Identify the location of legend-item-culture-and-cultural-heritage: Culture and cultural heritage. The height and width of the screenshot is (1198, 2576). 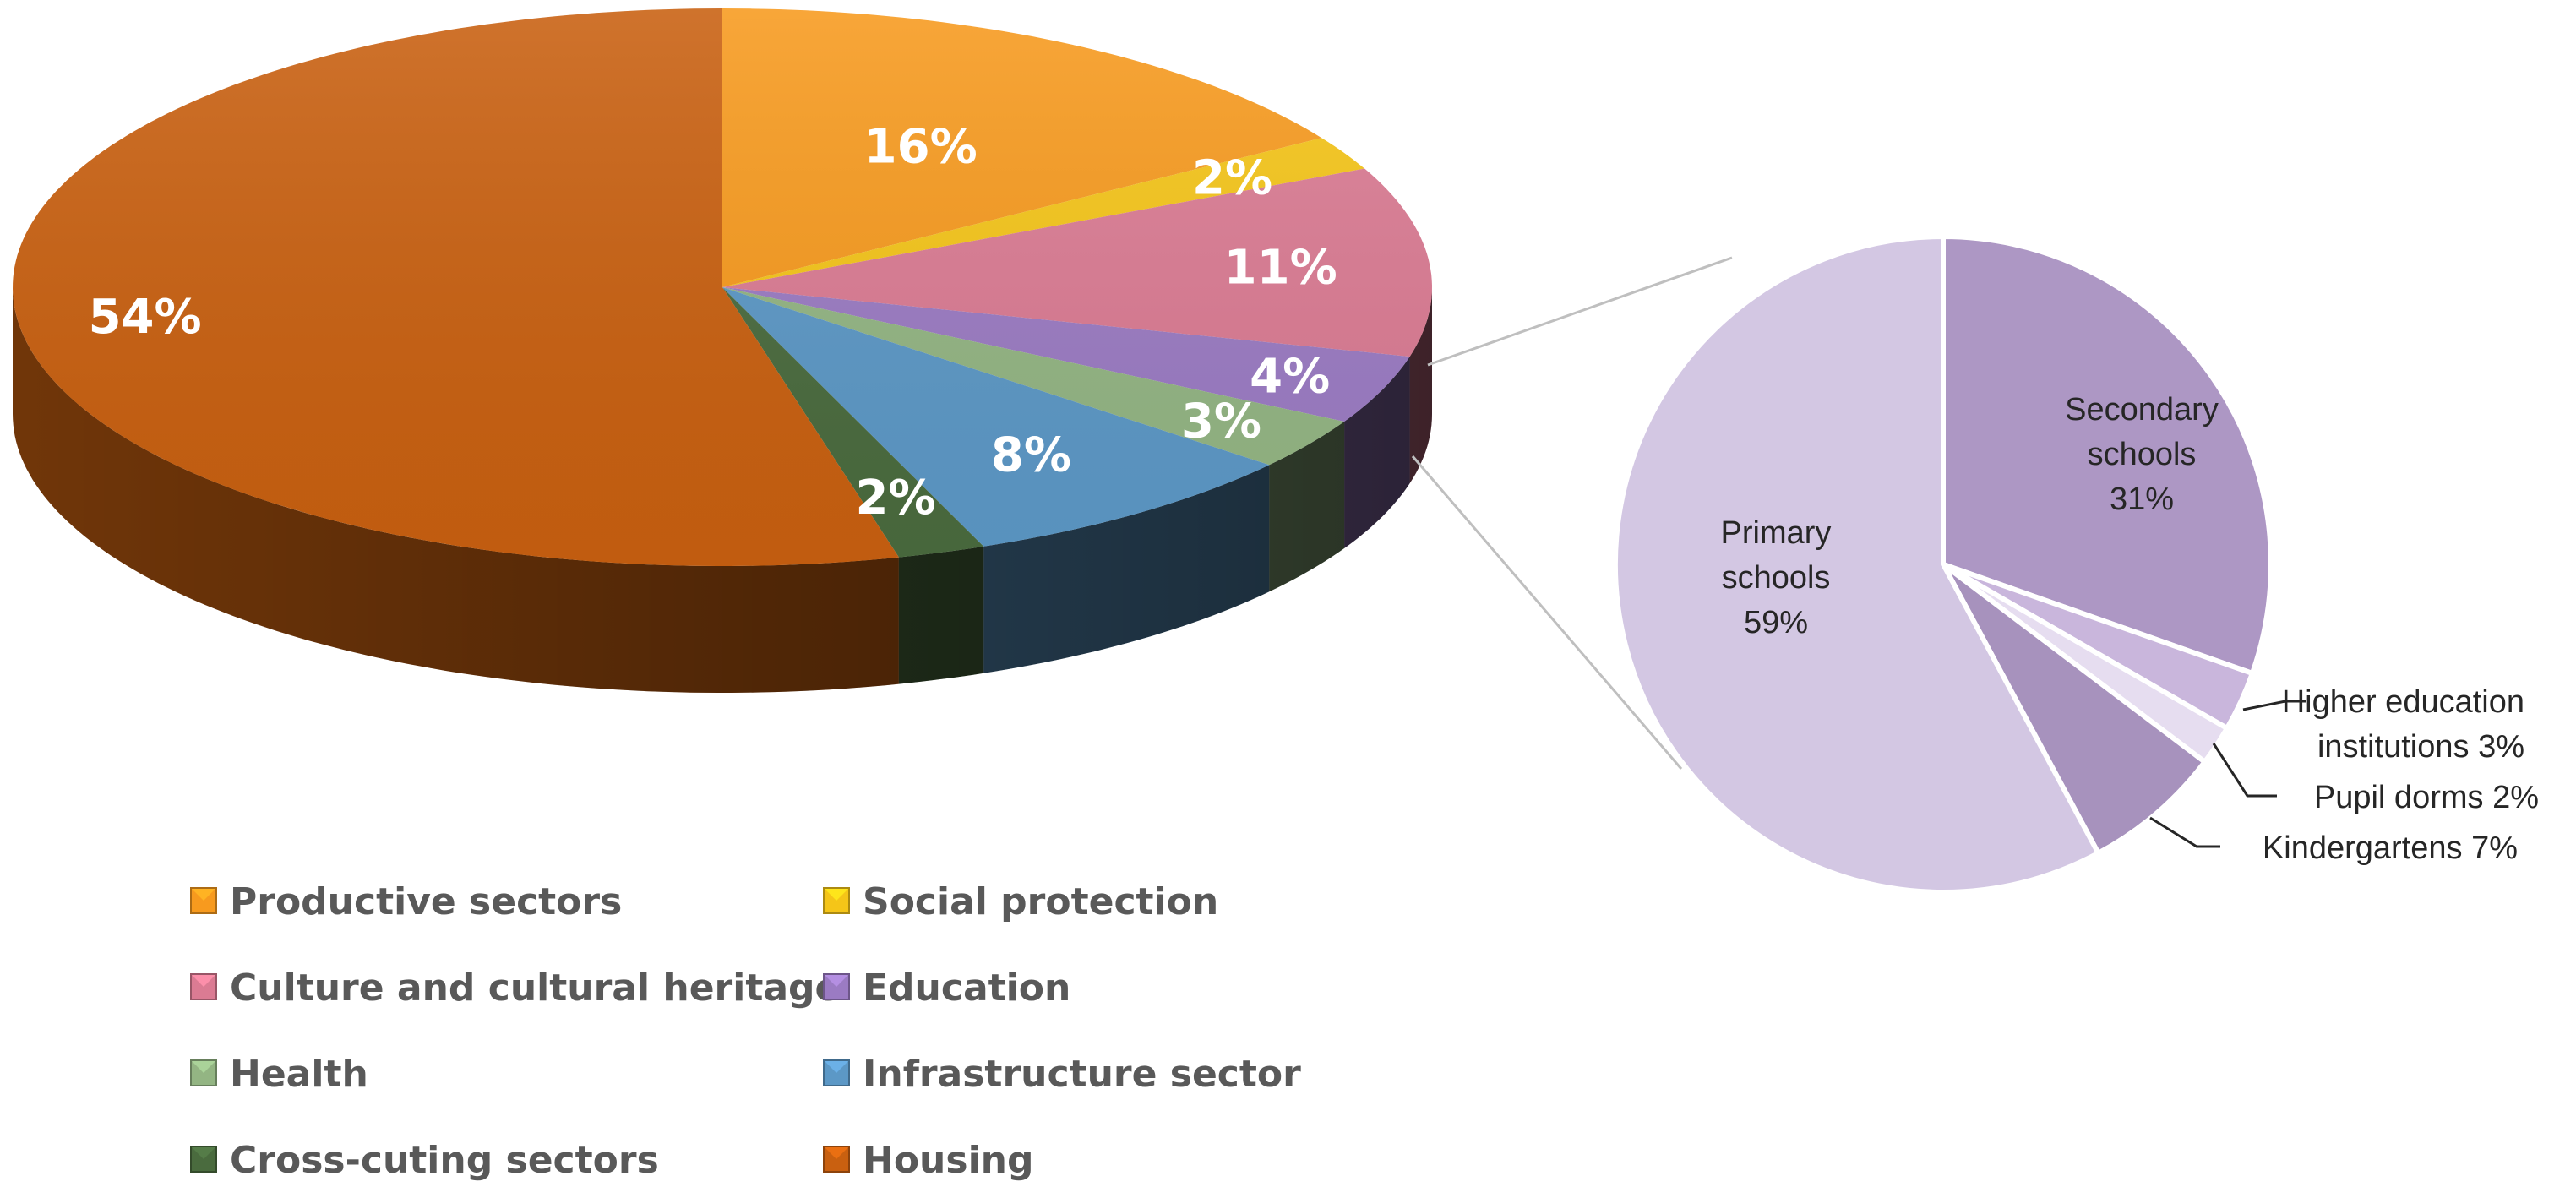
(515, 988).